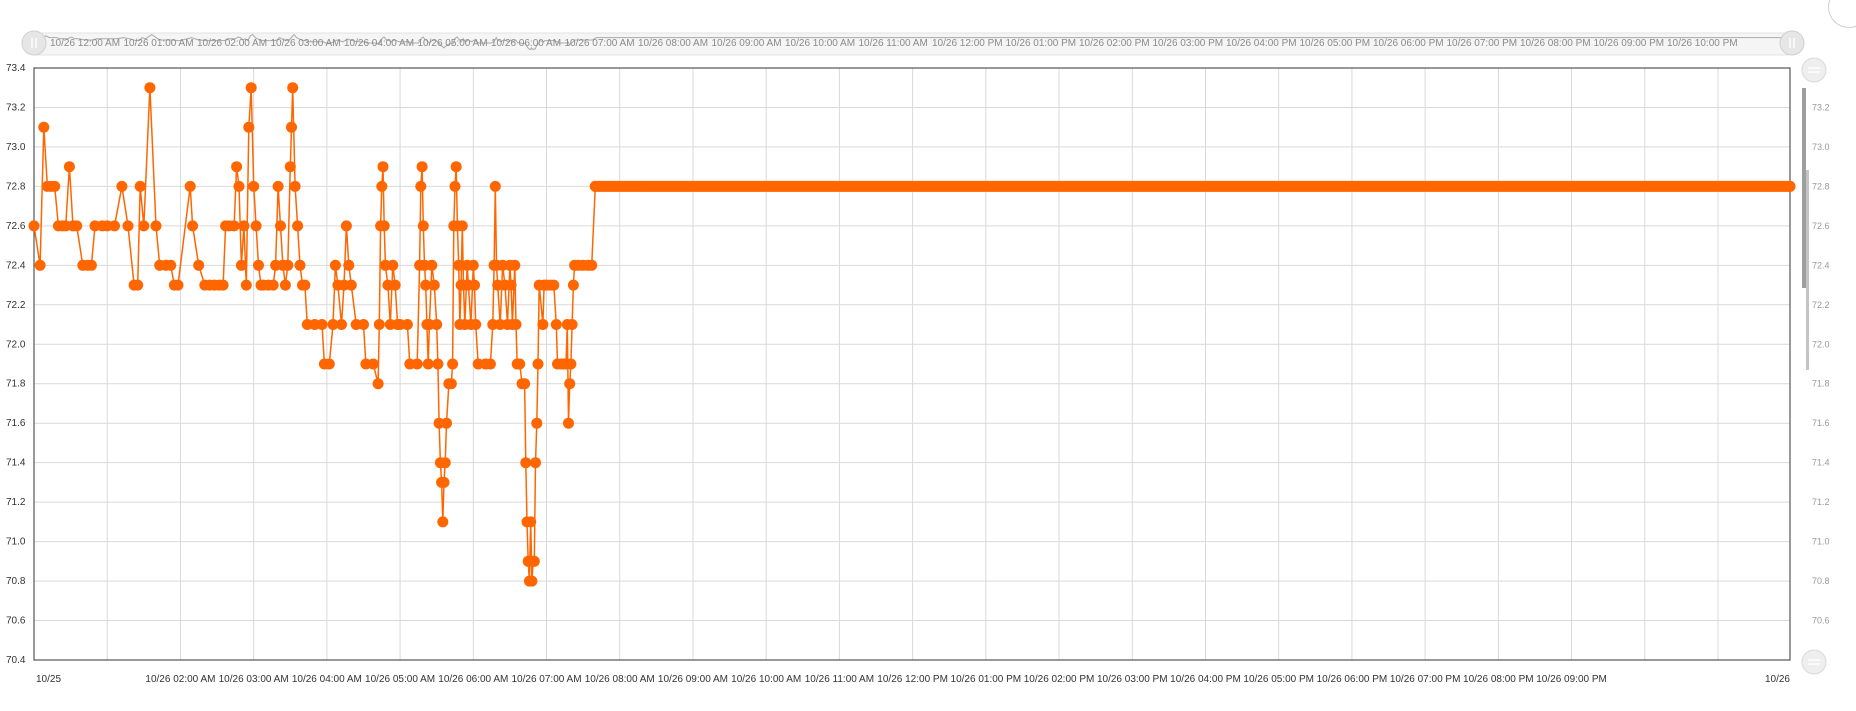 Image resolution: width=1856 pixels, height=711 pixels. Describe the element at coordinates (1814, 70) in the screenshot. I see `scroll-knob` at that location.